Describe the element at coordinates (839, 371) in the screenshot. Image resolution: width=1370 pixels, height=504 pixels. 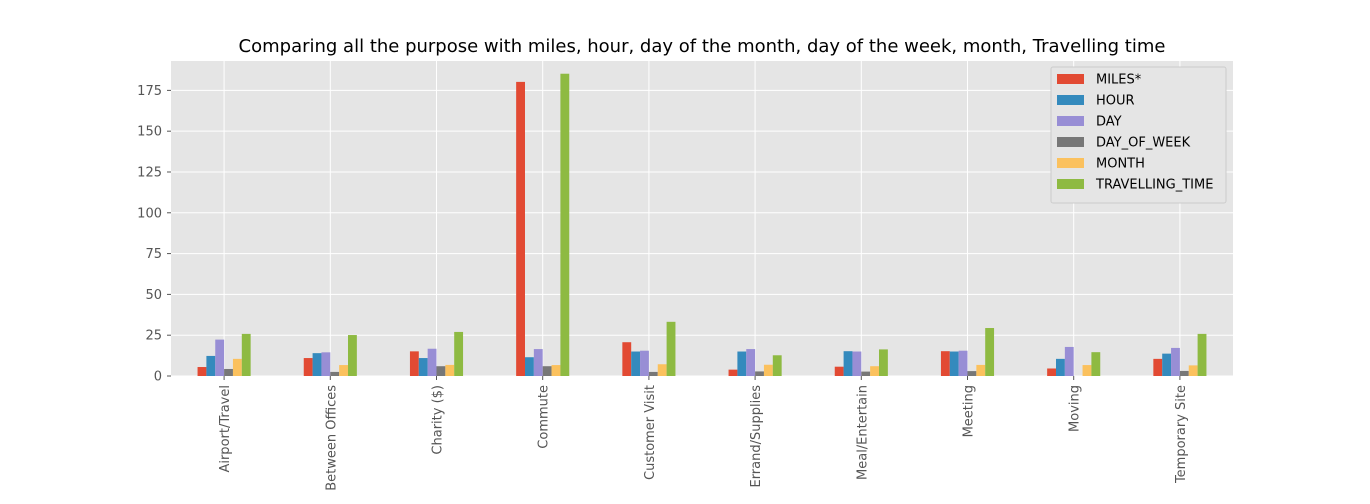
I see `bar-miles--6` at that location.